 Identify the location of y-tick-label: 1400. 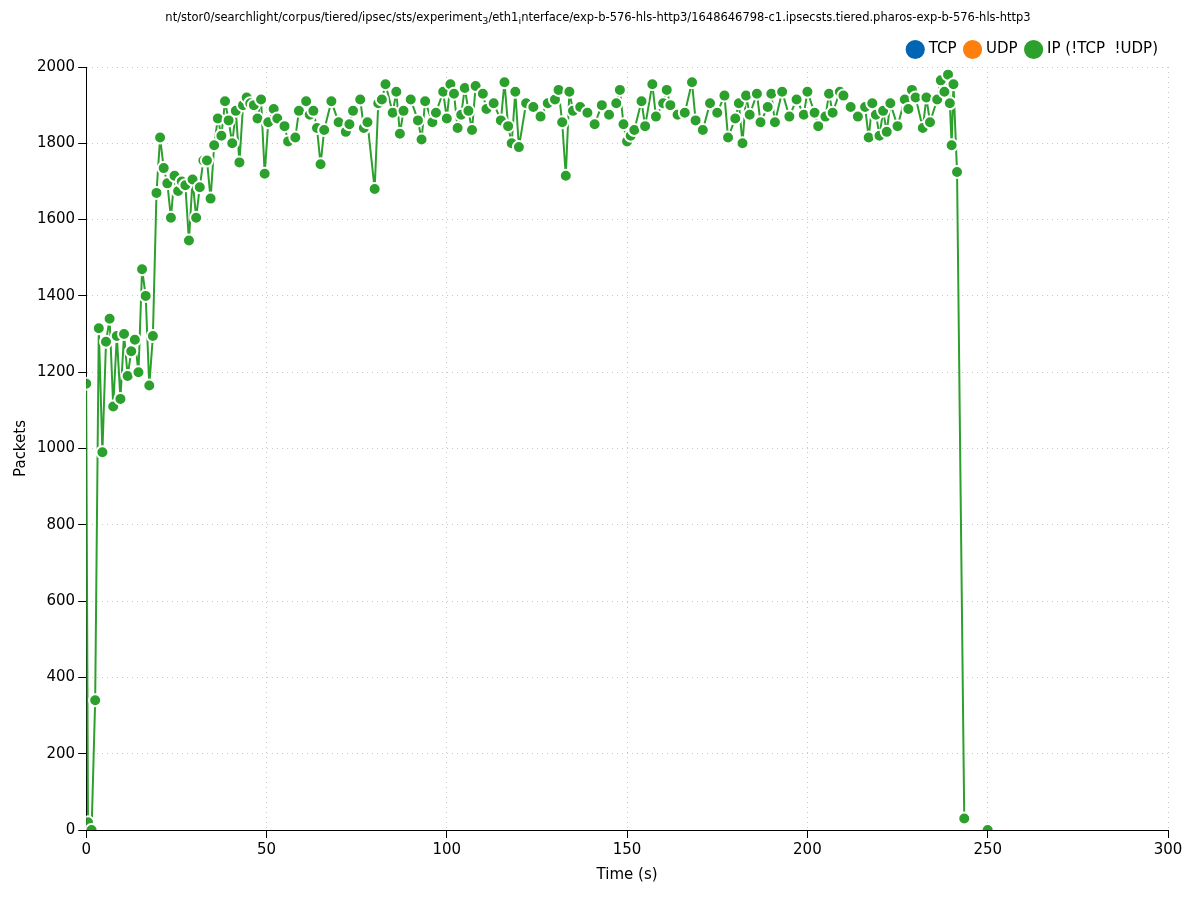
(56, 295).